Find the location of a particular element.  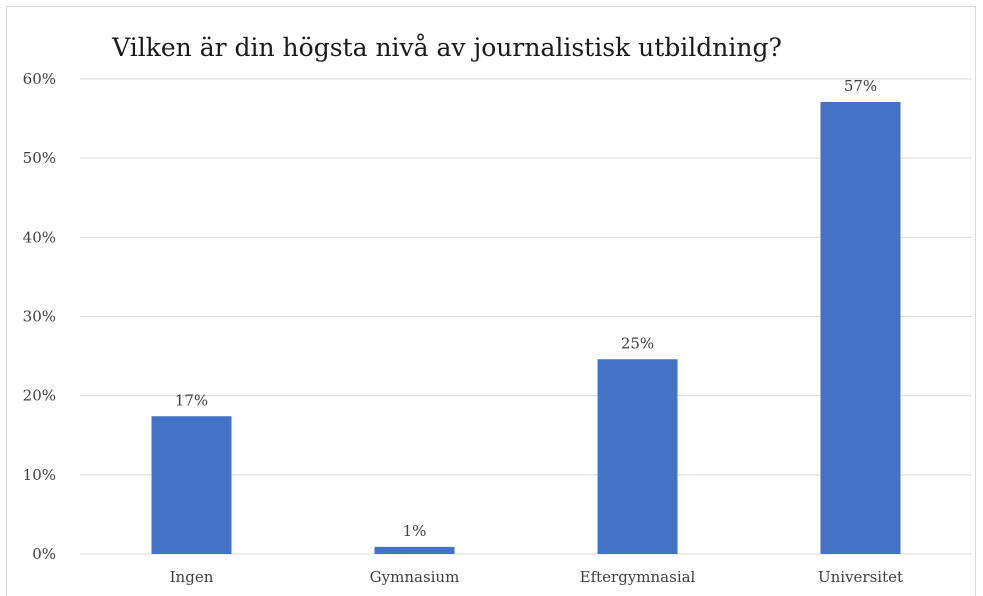

y-tick-label: 60% is located at coordinates (39, 79).